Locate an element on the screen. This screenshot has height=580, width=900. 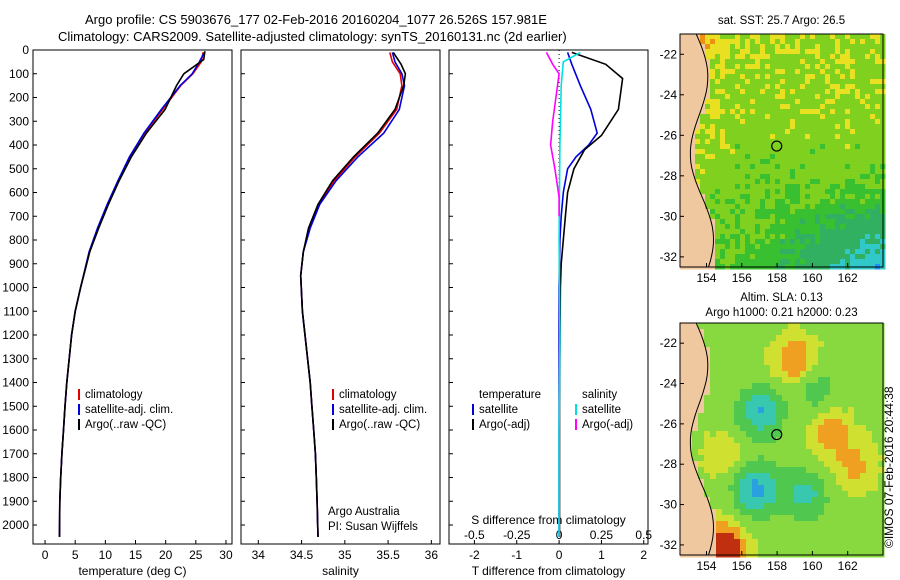
y-tick-label: 200 is located at coordinates (19, 98).